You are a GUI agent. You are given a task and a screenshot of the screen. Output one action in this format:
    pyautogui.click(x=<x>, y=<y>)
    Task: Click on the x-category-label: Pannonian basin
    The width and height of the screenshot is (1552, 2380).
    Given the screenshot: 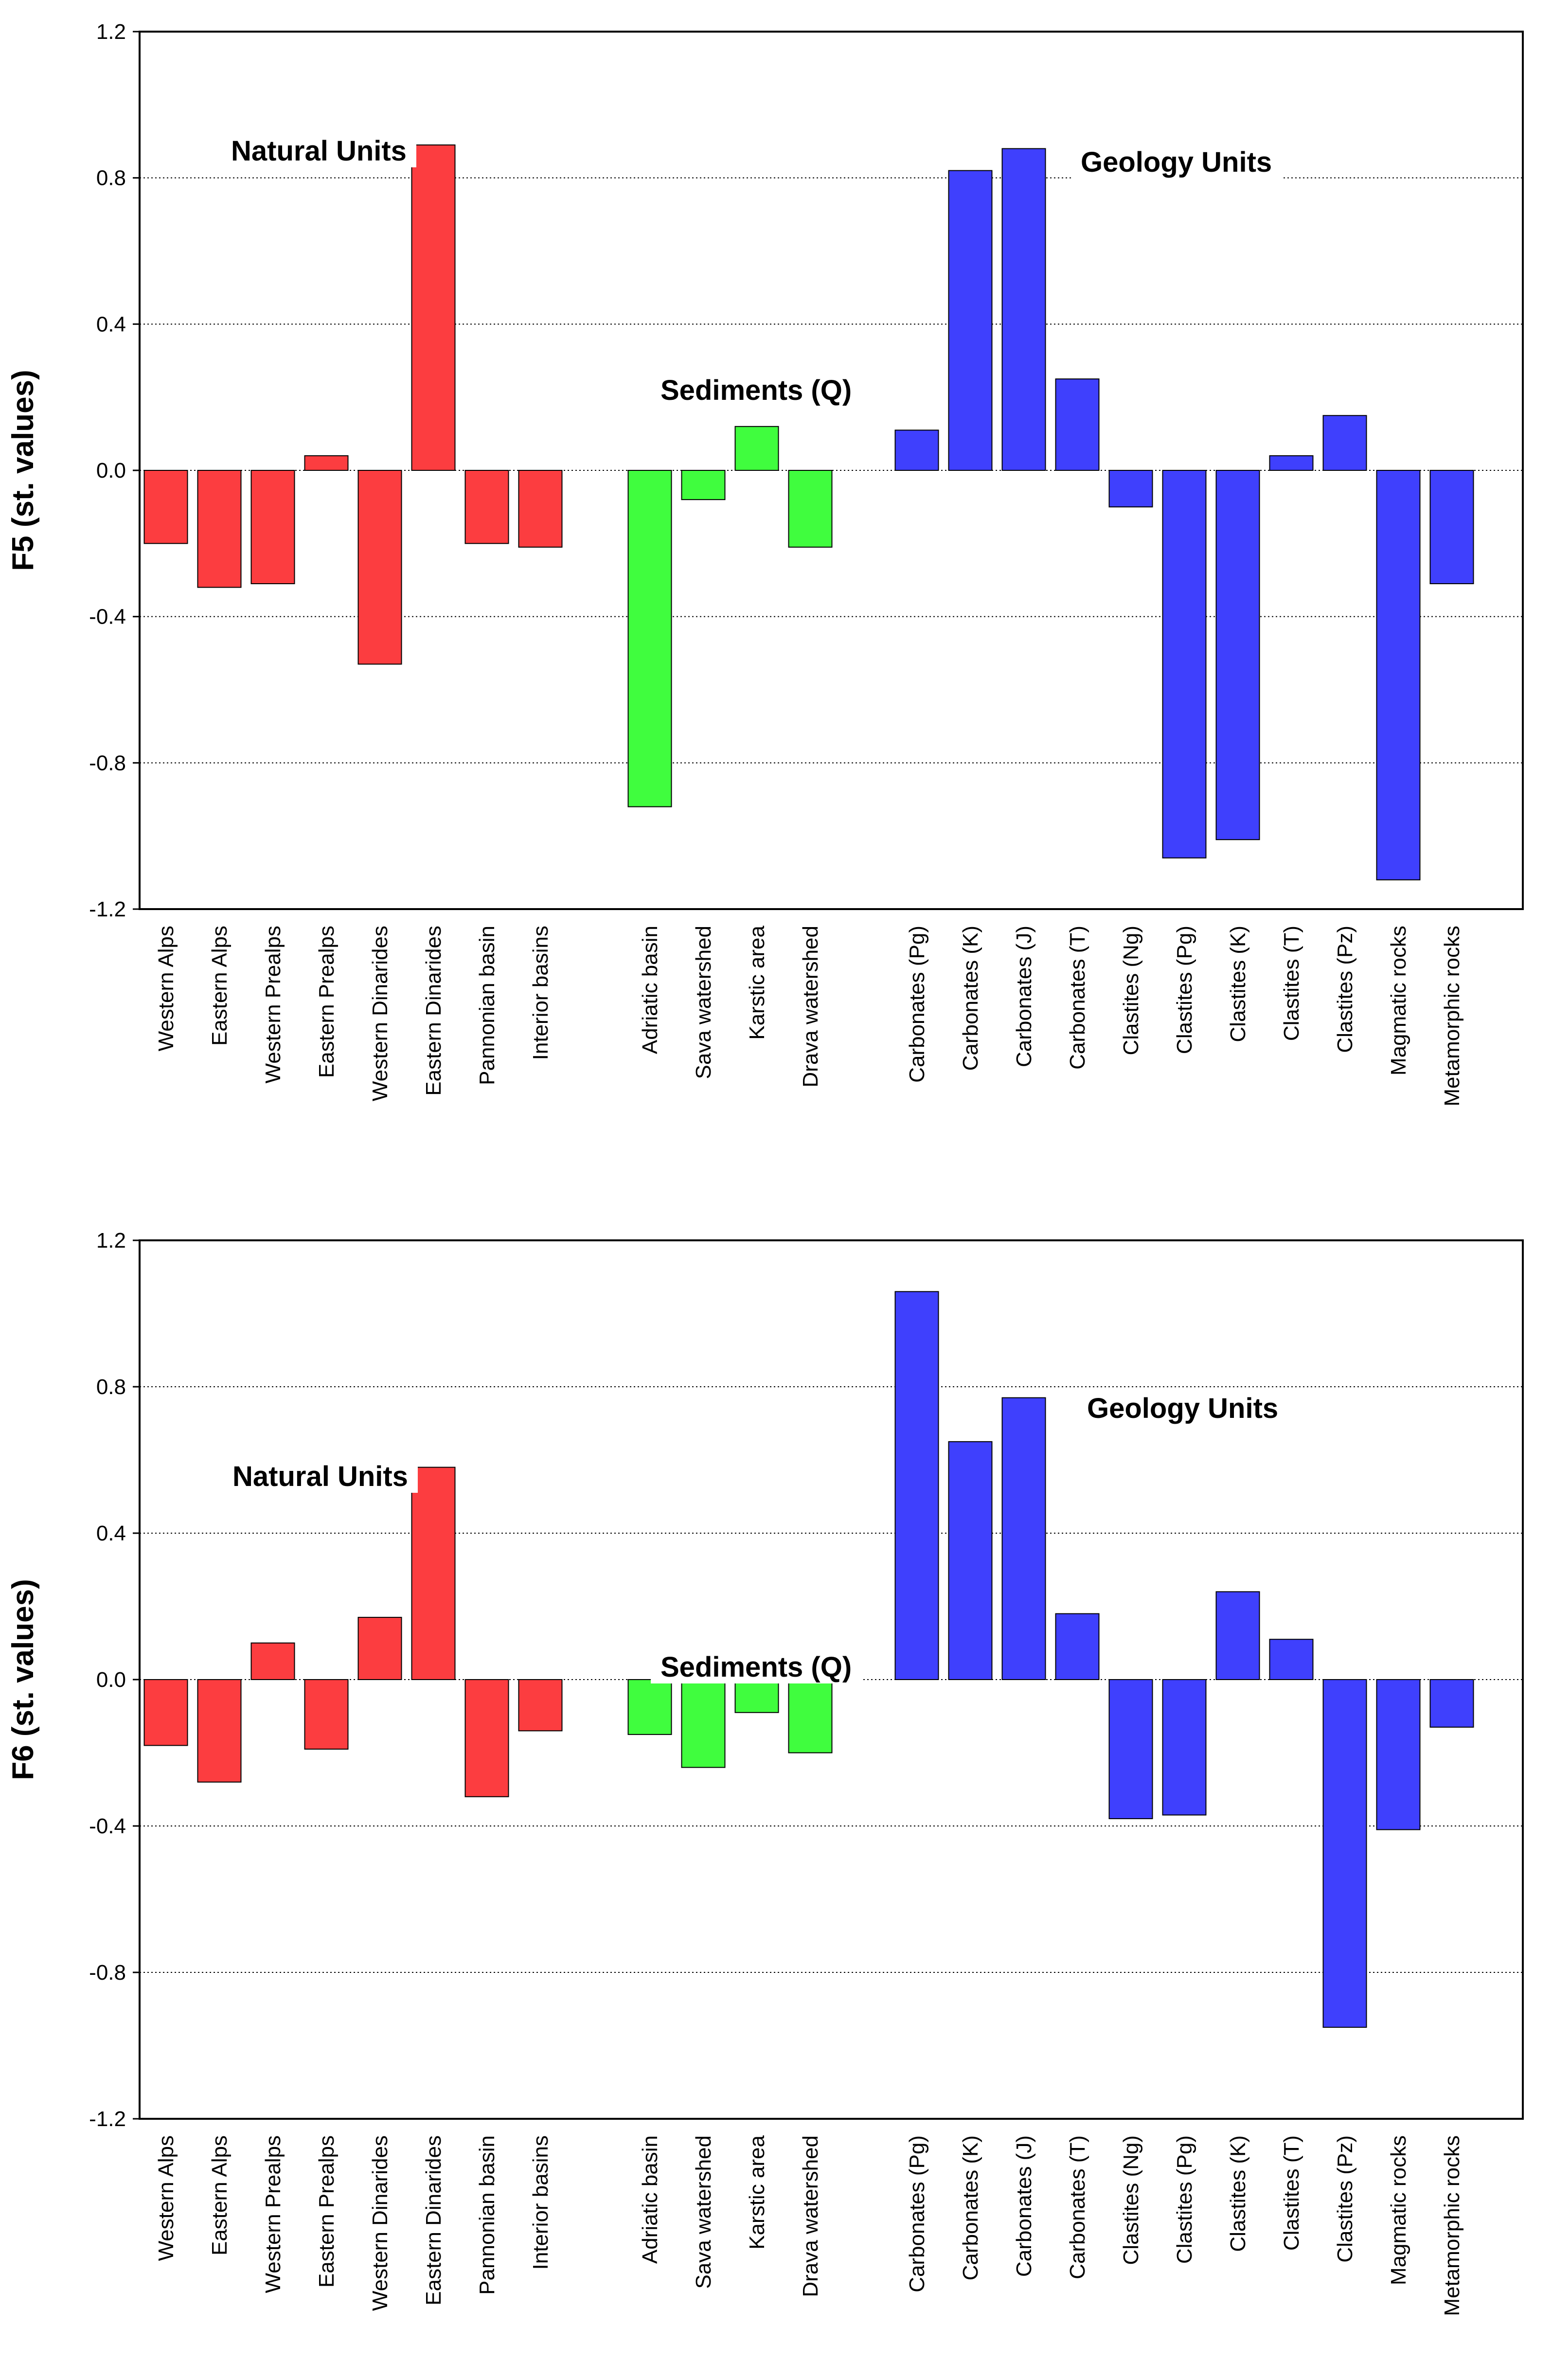 What is the action you would take?
    pyautogui.click(x=487, y=2215)
    